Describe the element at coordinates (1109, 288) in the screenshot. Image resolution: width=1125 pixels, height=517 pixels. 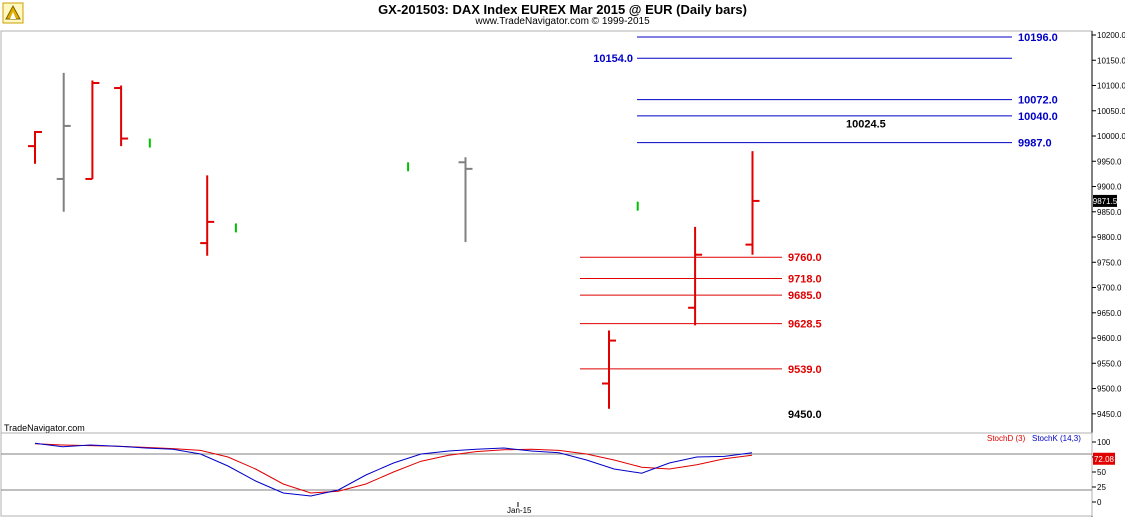
I see `y-tick-label: 9700.0` at that location.